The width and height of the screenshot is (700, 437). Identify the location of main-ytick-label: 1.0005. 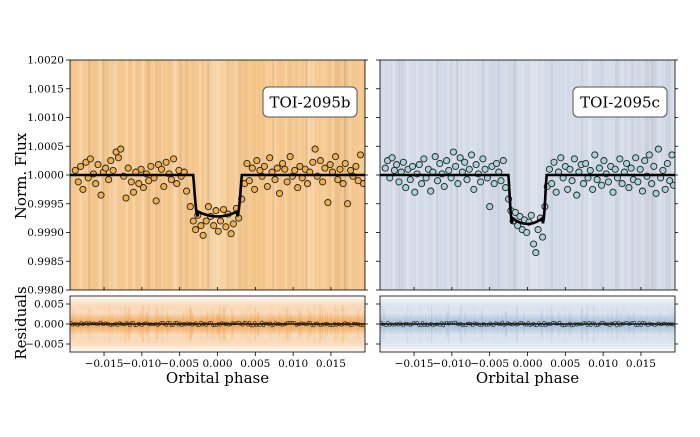
(45, 147).